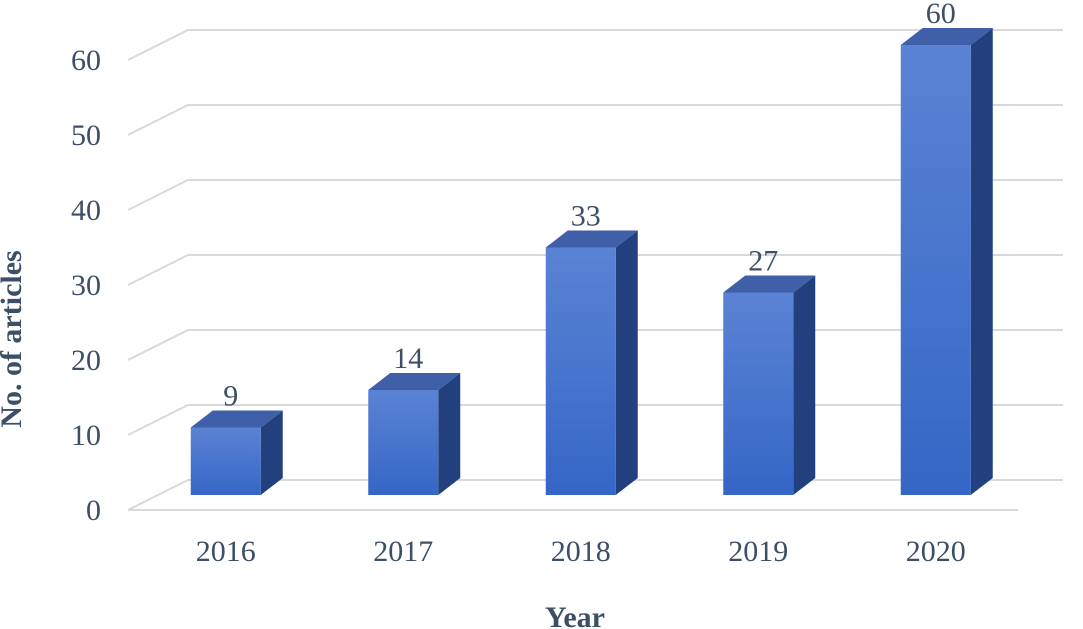  Describe the element at coordinates (758, 551) in the screenshot. I see `x-tick-label: 2019` at that location.